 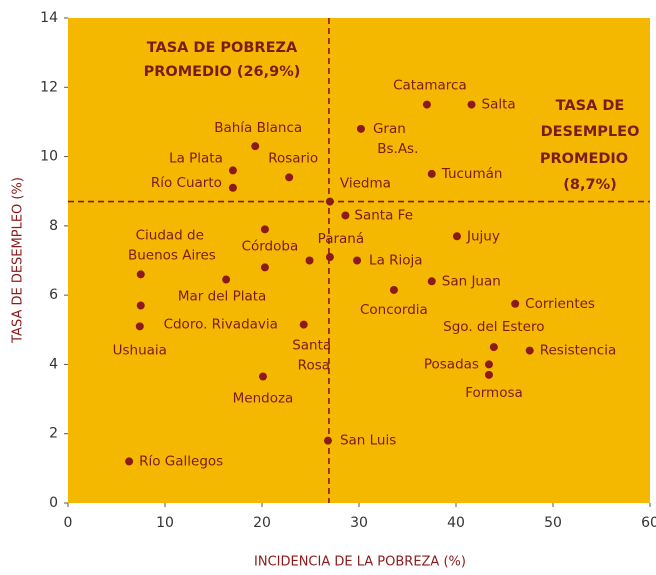 I want to click on point-label: Ciudad de Buenos Aires, so click(x=170, y=245).